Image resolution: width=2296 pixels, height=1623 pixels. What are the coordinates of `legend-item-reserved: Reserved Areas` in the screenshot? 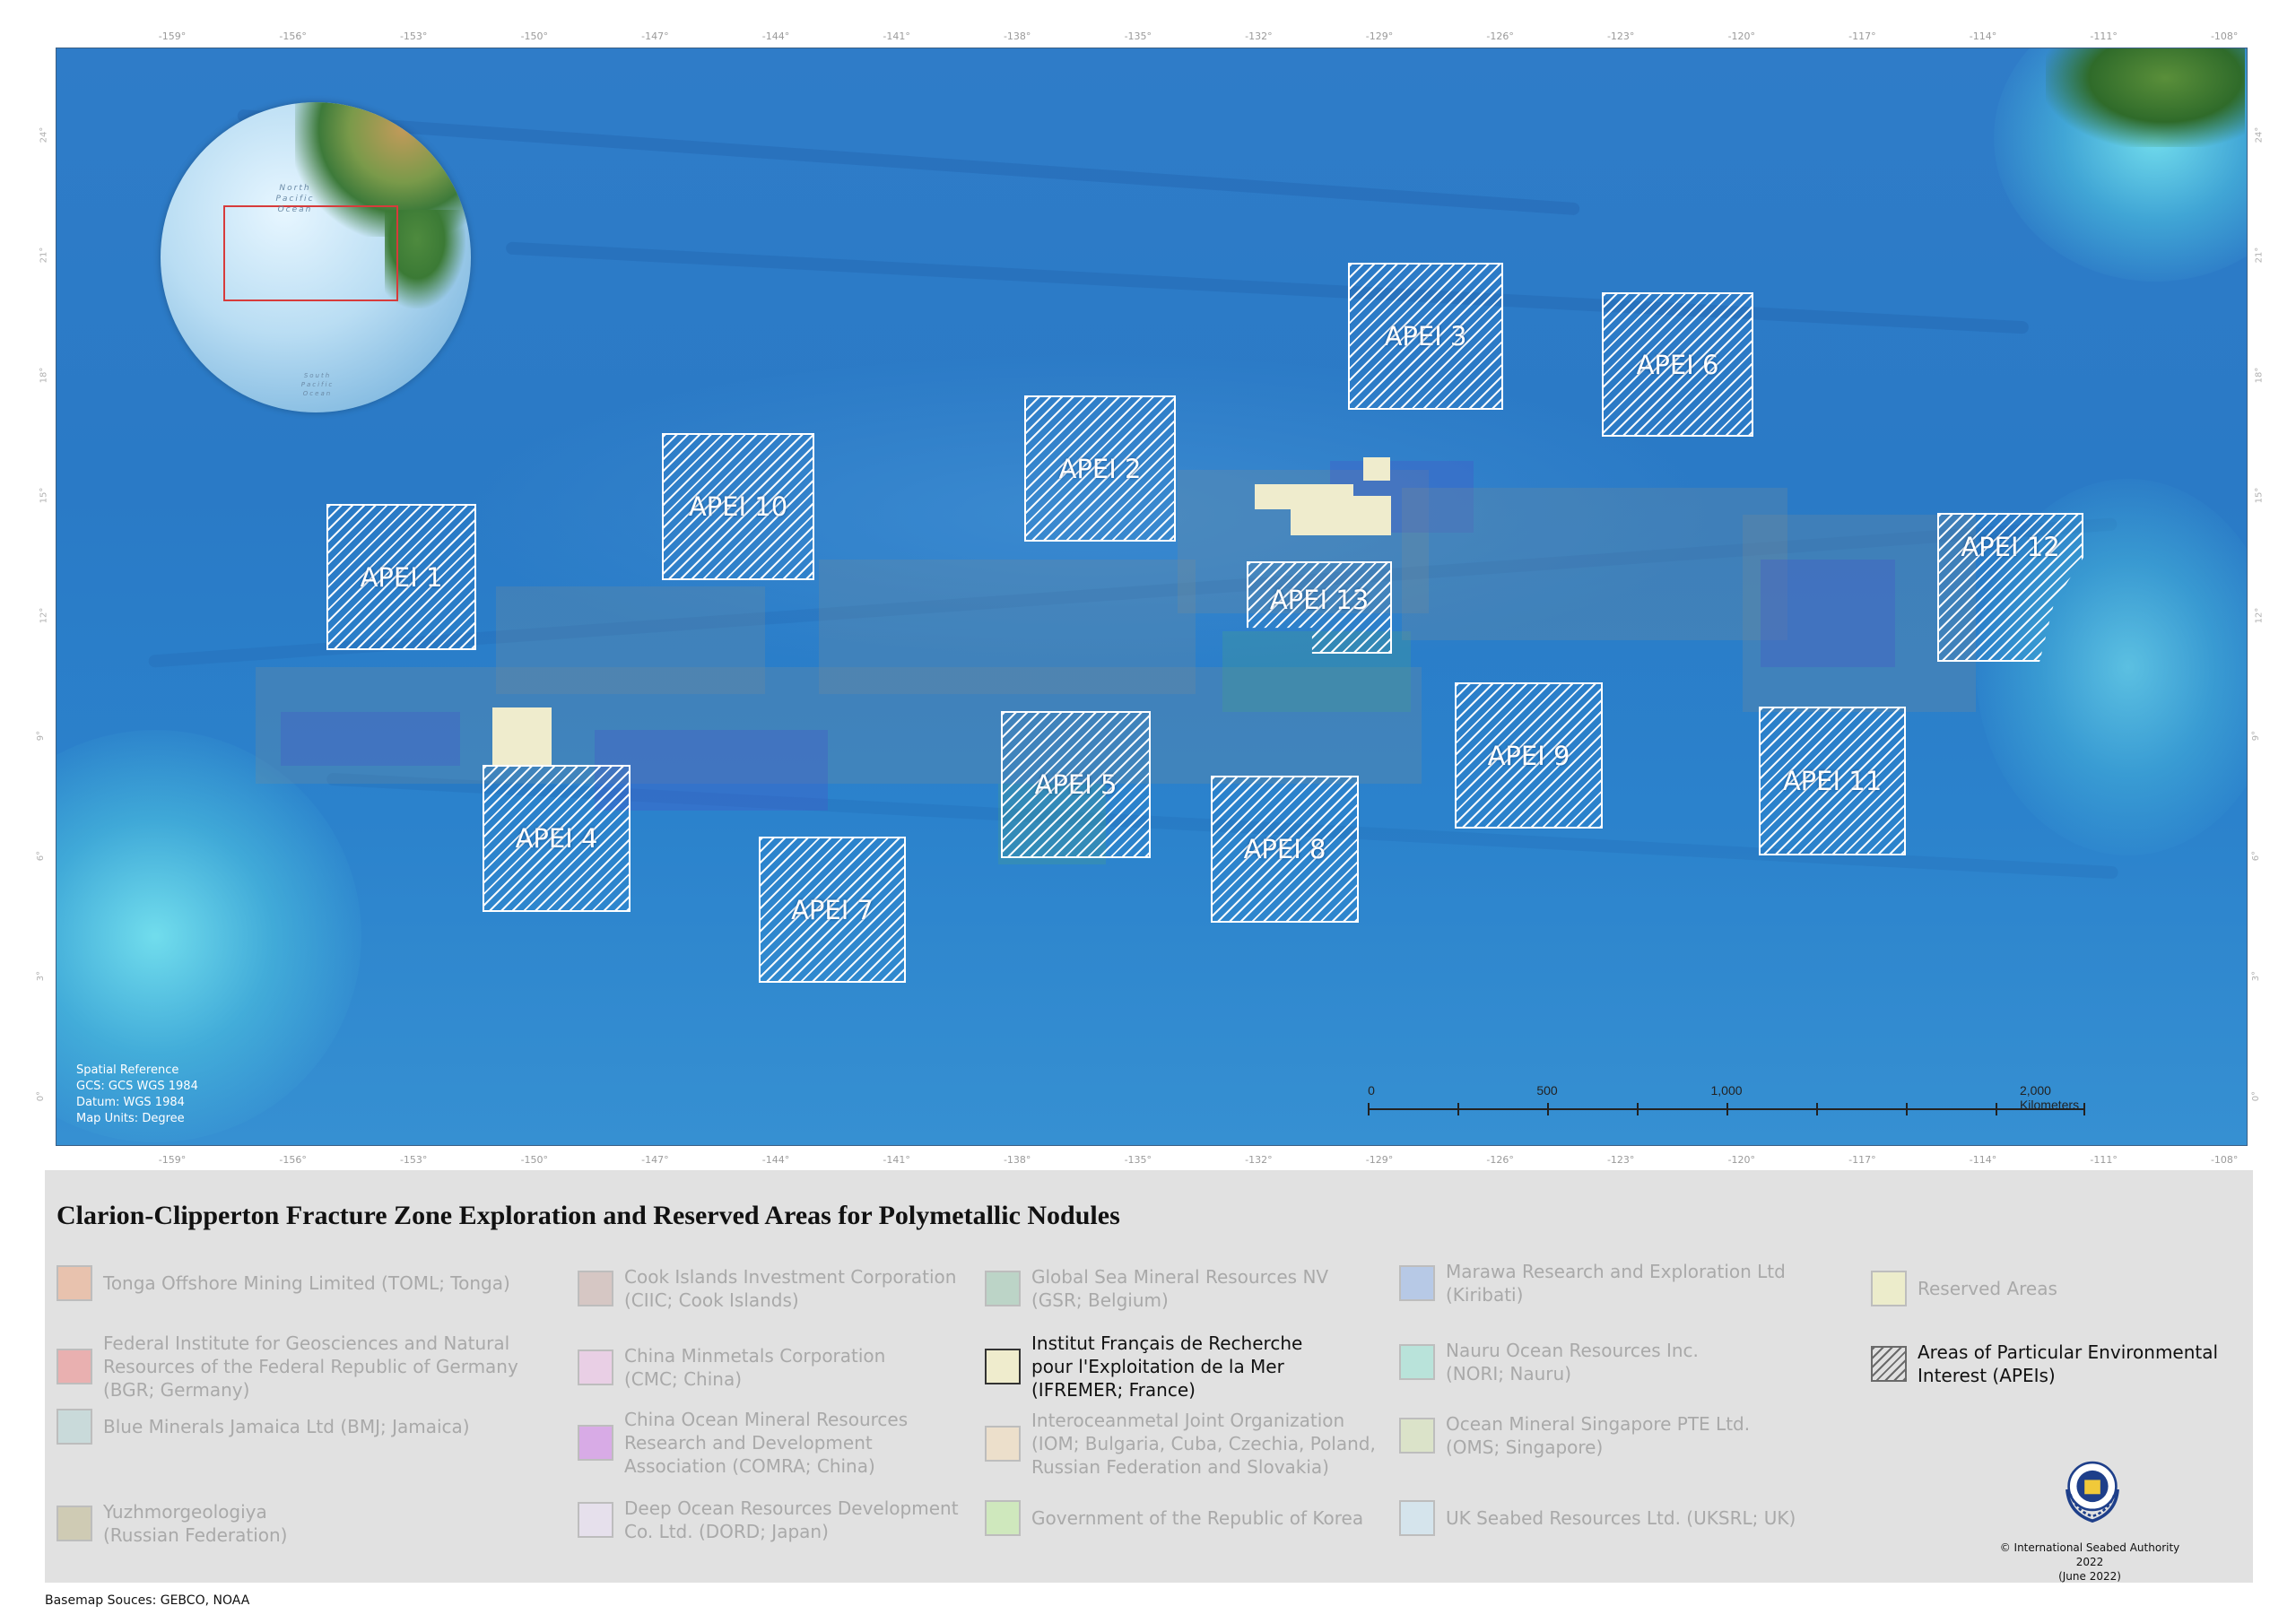 It's located at (1964, 1288).